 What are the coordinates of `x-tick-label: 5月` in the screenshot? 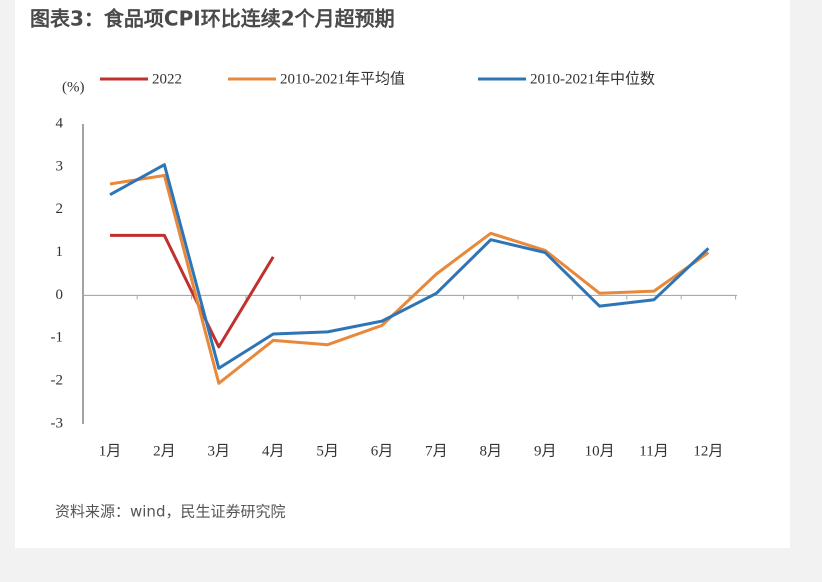 It's located at (327, 451).